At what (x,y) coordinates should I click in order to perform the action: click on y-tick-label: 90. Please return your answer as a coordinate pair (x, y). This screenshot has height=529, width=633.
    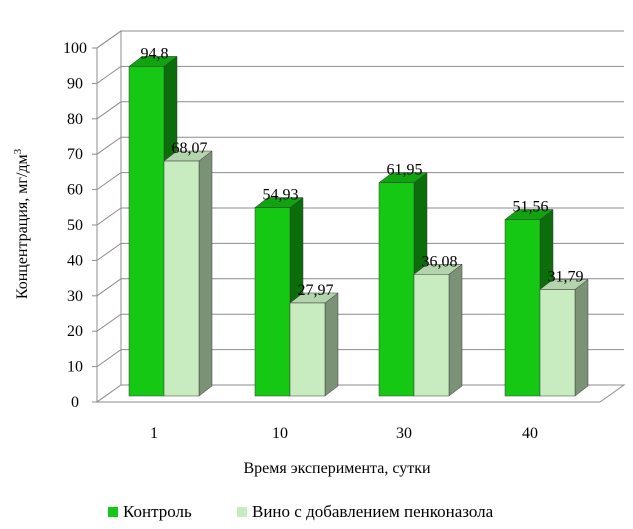
    Looking at the image, I should click on (75, 83).